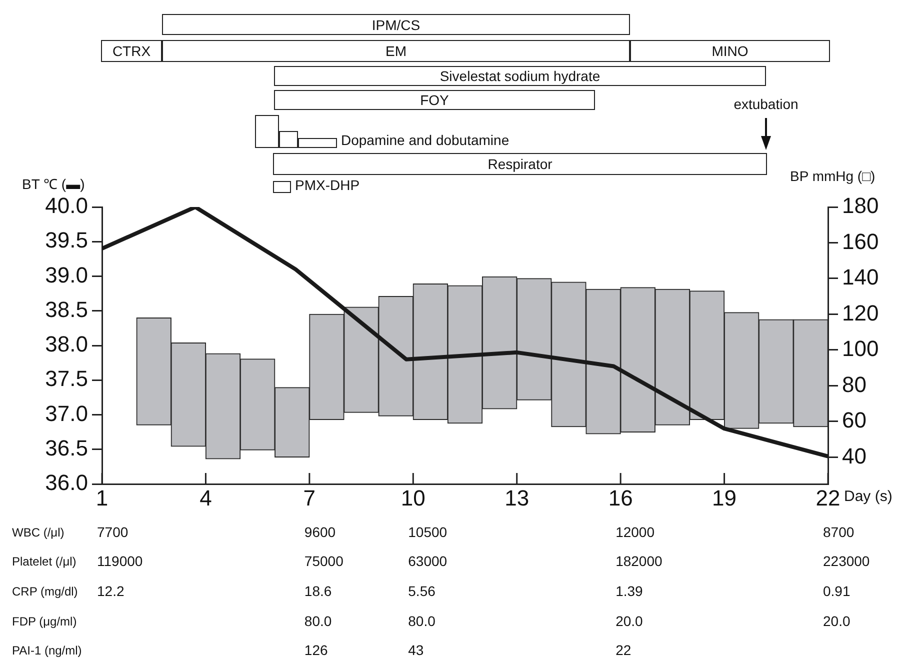 Image resolution: width=921 pixels, height=659 pixels. What do you see at coordinates (309, 497) in the screenshot?
I see `x-tick-label: 7` at bounding box center [309, 497].